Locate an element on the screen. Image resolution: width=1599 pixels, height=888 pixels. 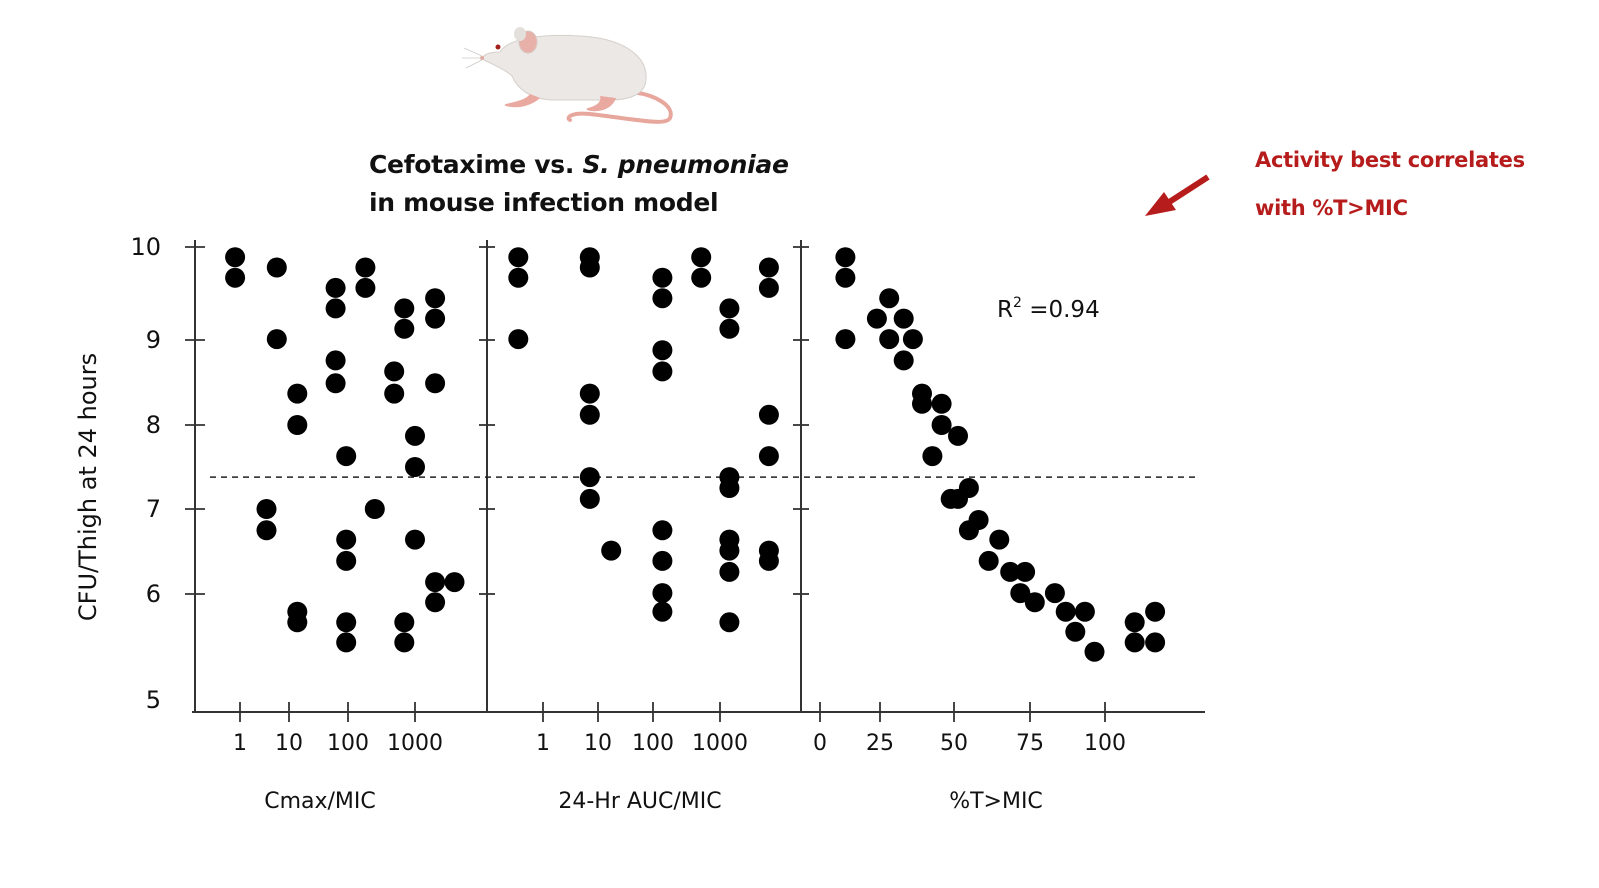
x-axis-label-panel-3: %T>MIC is located at coordinates (996, 801).